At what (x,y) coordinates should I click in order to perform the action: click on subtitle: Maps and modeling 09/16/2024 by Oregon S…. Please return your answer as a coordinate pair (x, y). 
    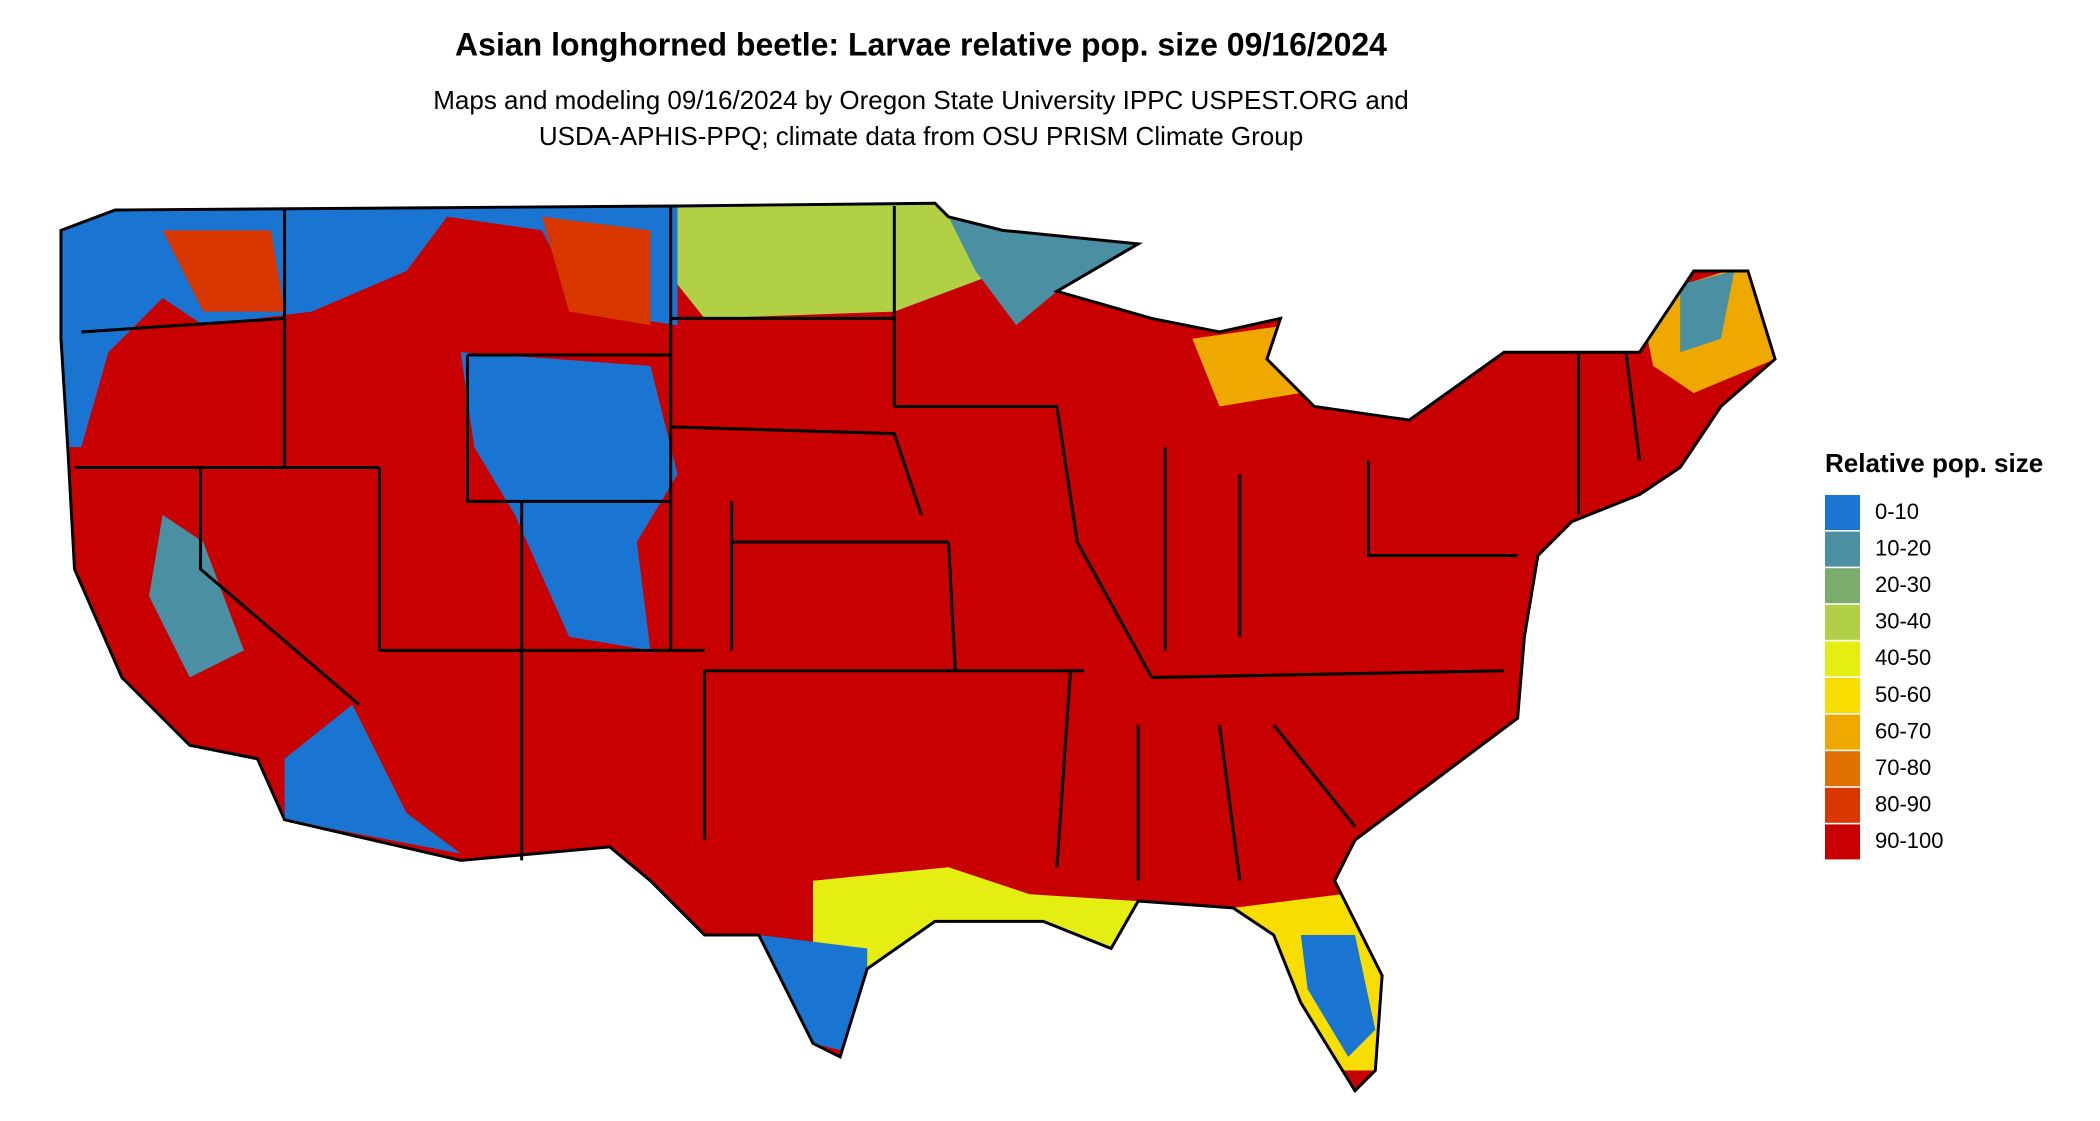
    Looking at the image, I should click on (921, 100).